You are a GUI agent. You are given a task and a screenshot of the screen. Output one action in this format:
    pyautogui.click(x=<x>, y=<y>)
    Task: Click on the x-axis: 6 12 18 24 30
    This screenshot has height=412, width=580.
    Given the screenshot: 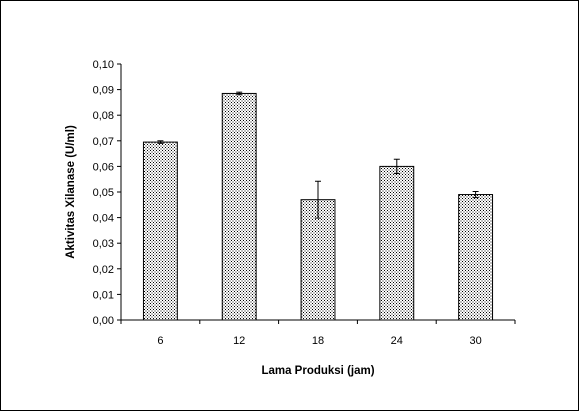 What is the action you would take?
    pyautogui.click(x=318, y=333)
    